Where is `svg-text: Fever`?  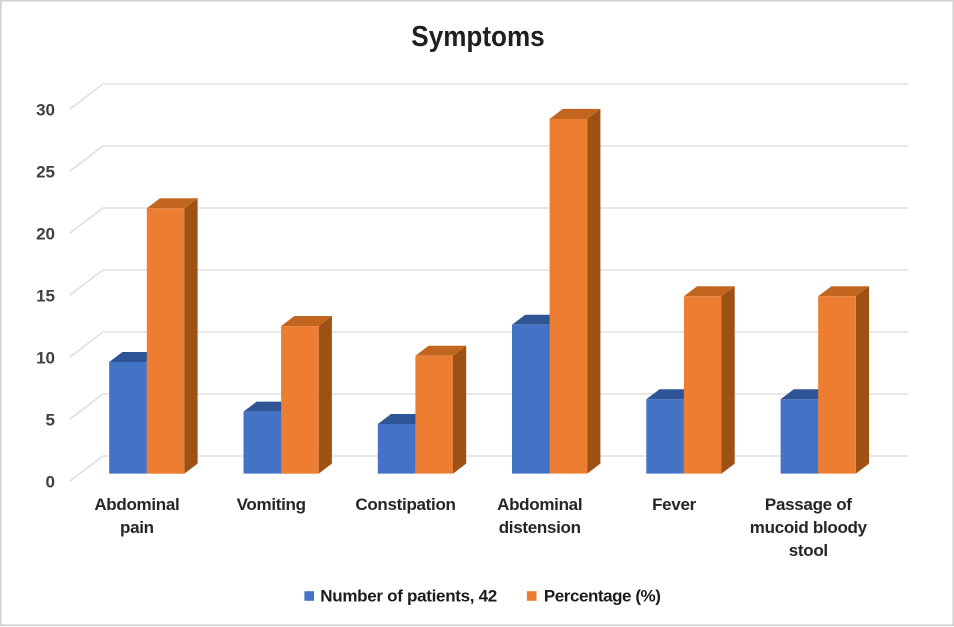 svg-text: Fever is located at coordinates (674, 504).